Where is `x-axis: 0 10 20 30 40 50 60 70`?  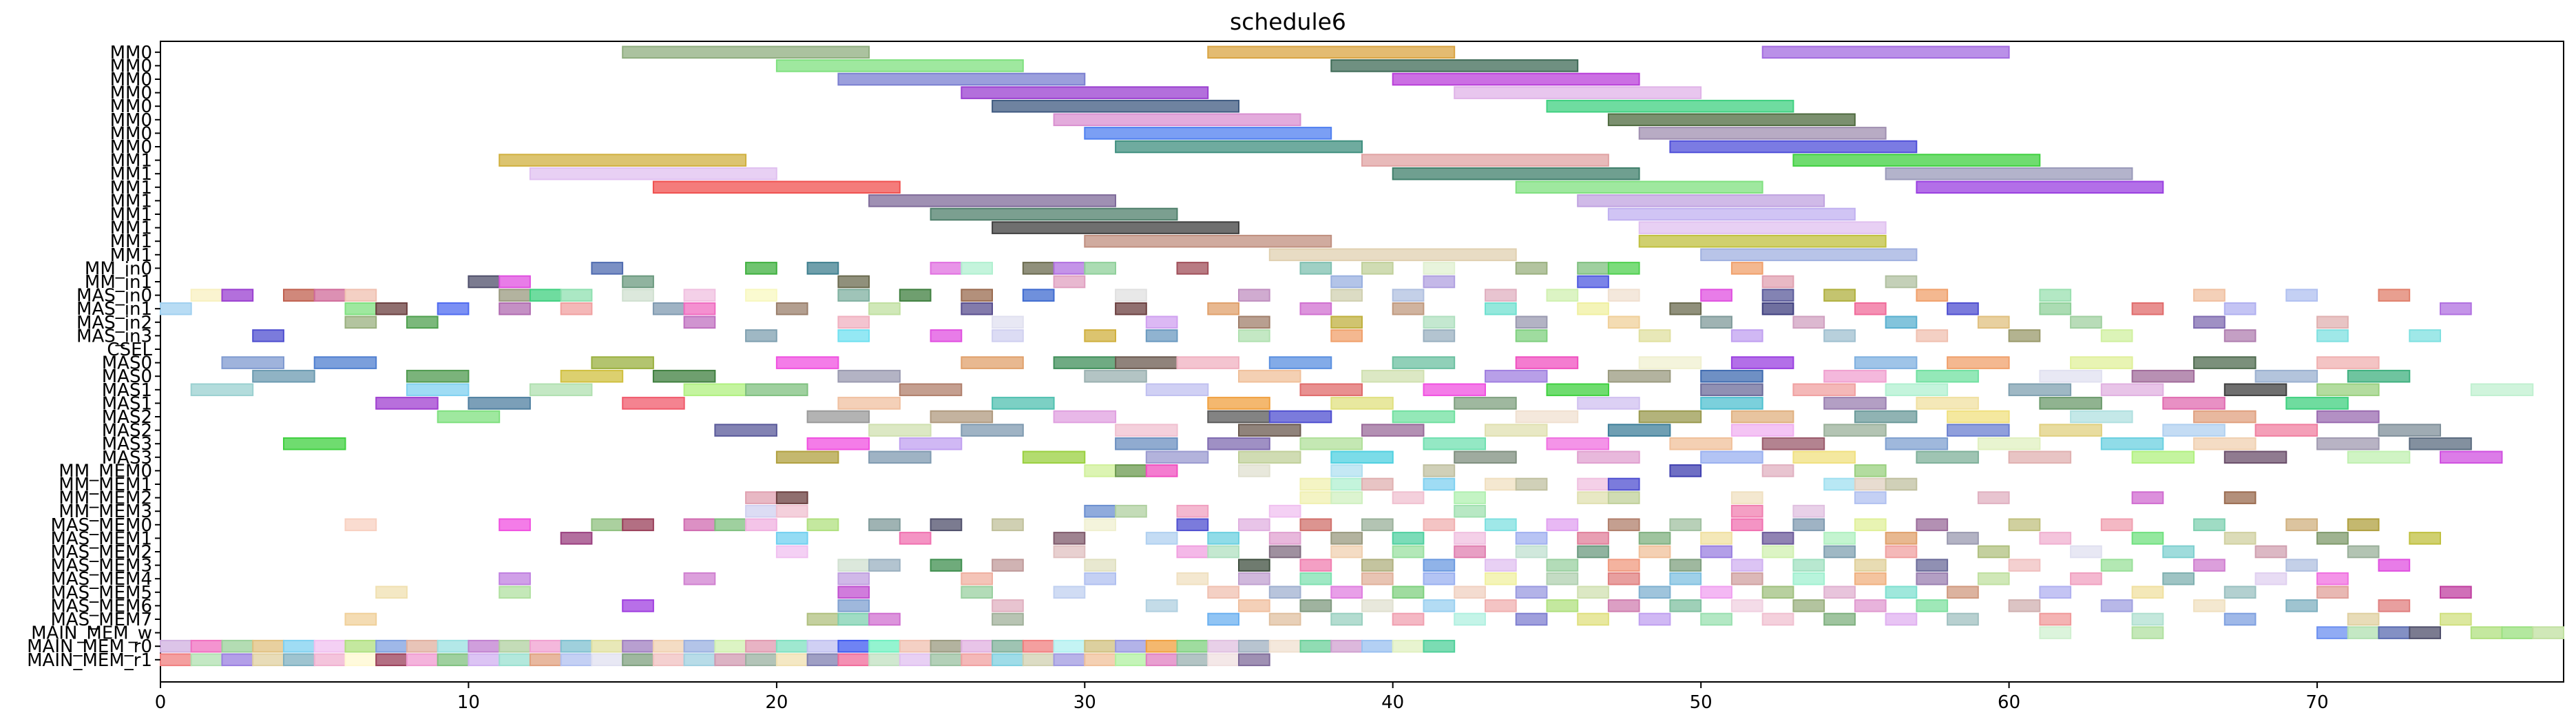
x-axis: 0 10 20 30 40 50 60 70 is located at coordinates (1242, 697).